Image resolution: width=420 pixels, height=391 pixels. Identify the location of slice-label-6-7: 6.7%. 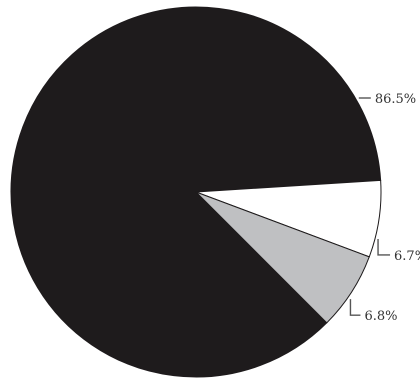
(407, 256).